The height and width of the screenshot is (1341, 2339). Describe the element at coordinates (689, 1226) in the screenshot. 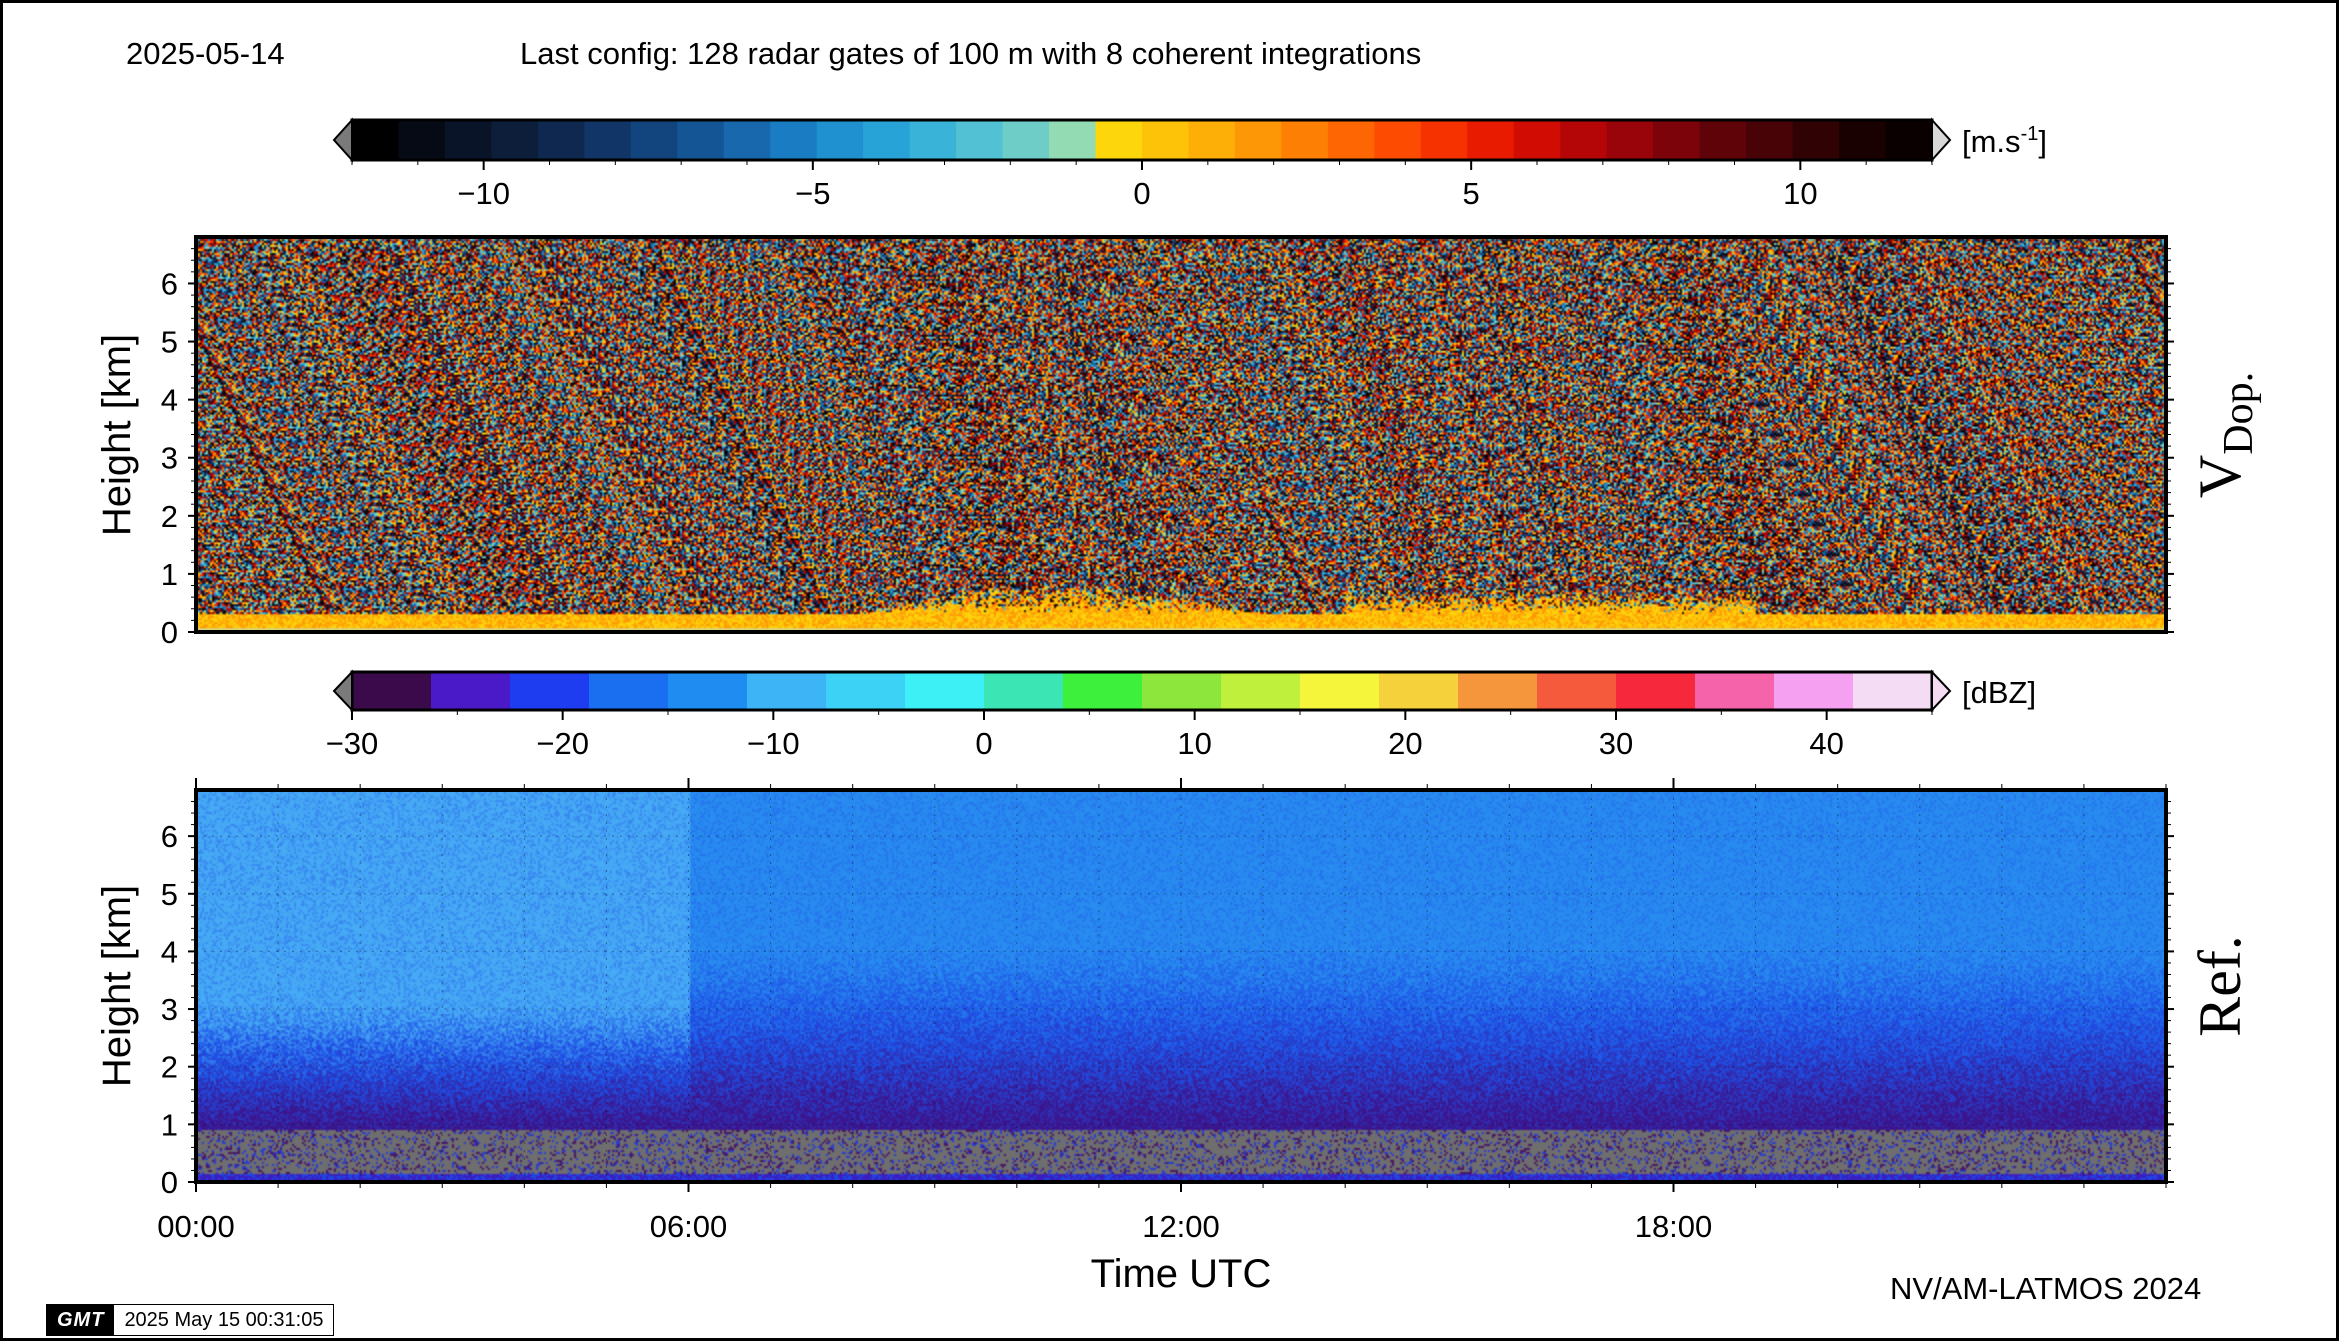

I see `reflectivity-xtick-label: 06:00` at that location.